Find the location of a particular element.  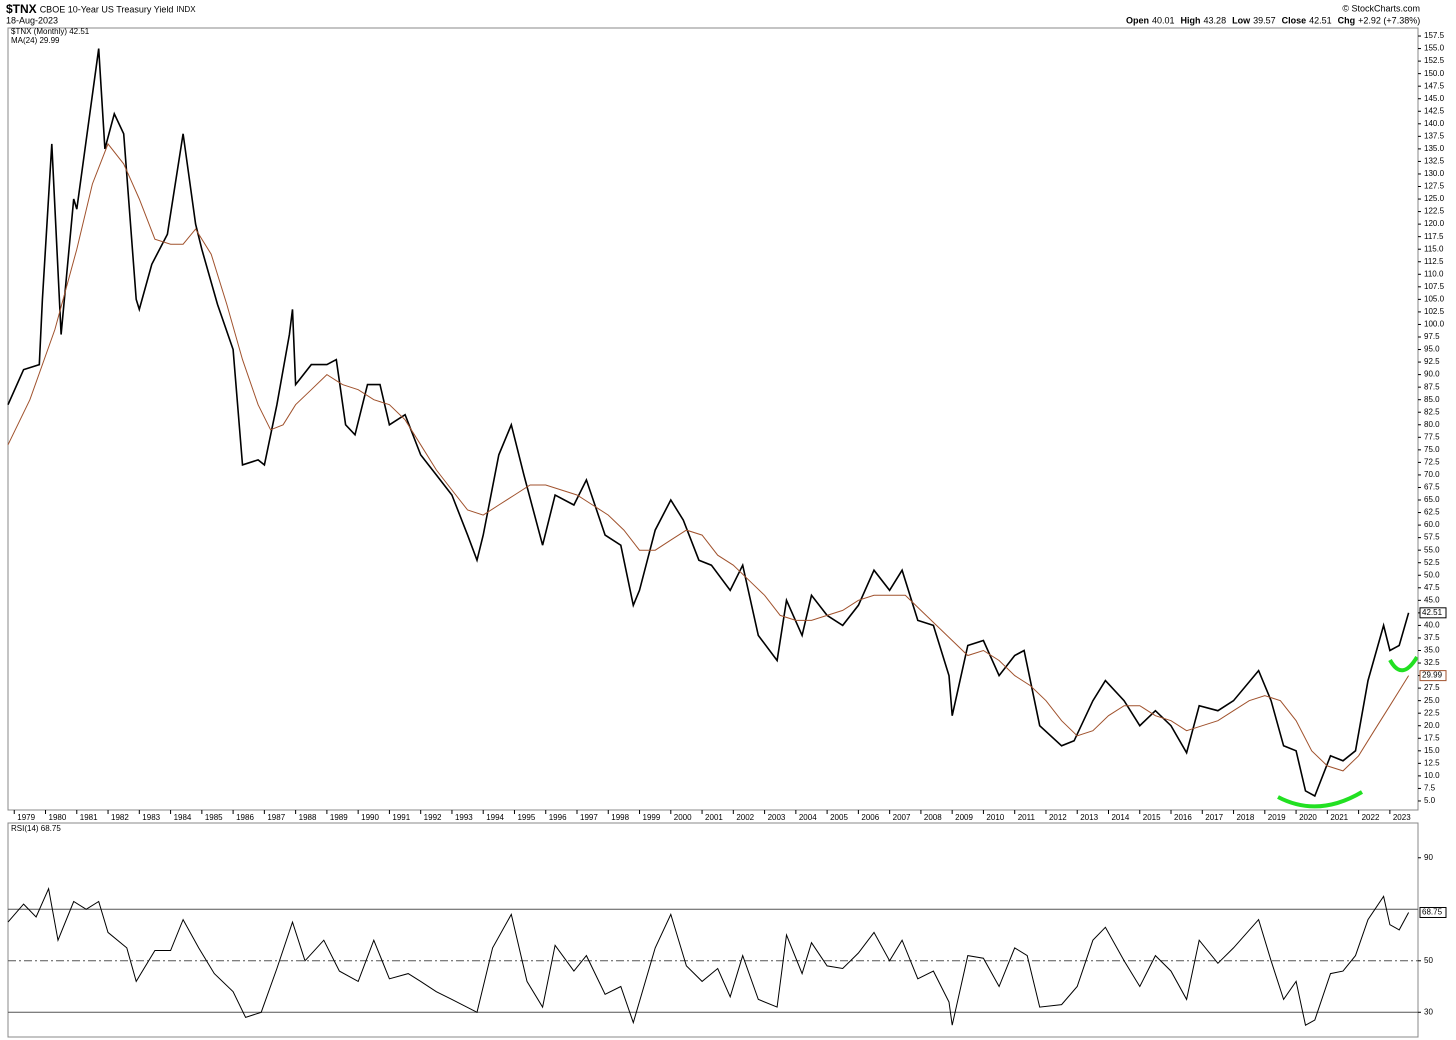

quote-value: 40.01 is located at coordinates (1163, 20).